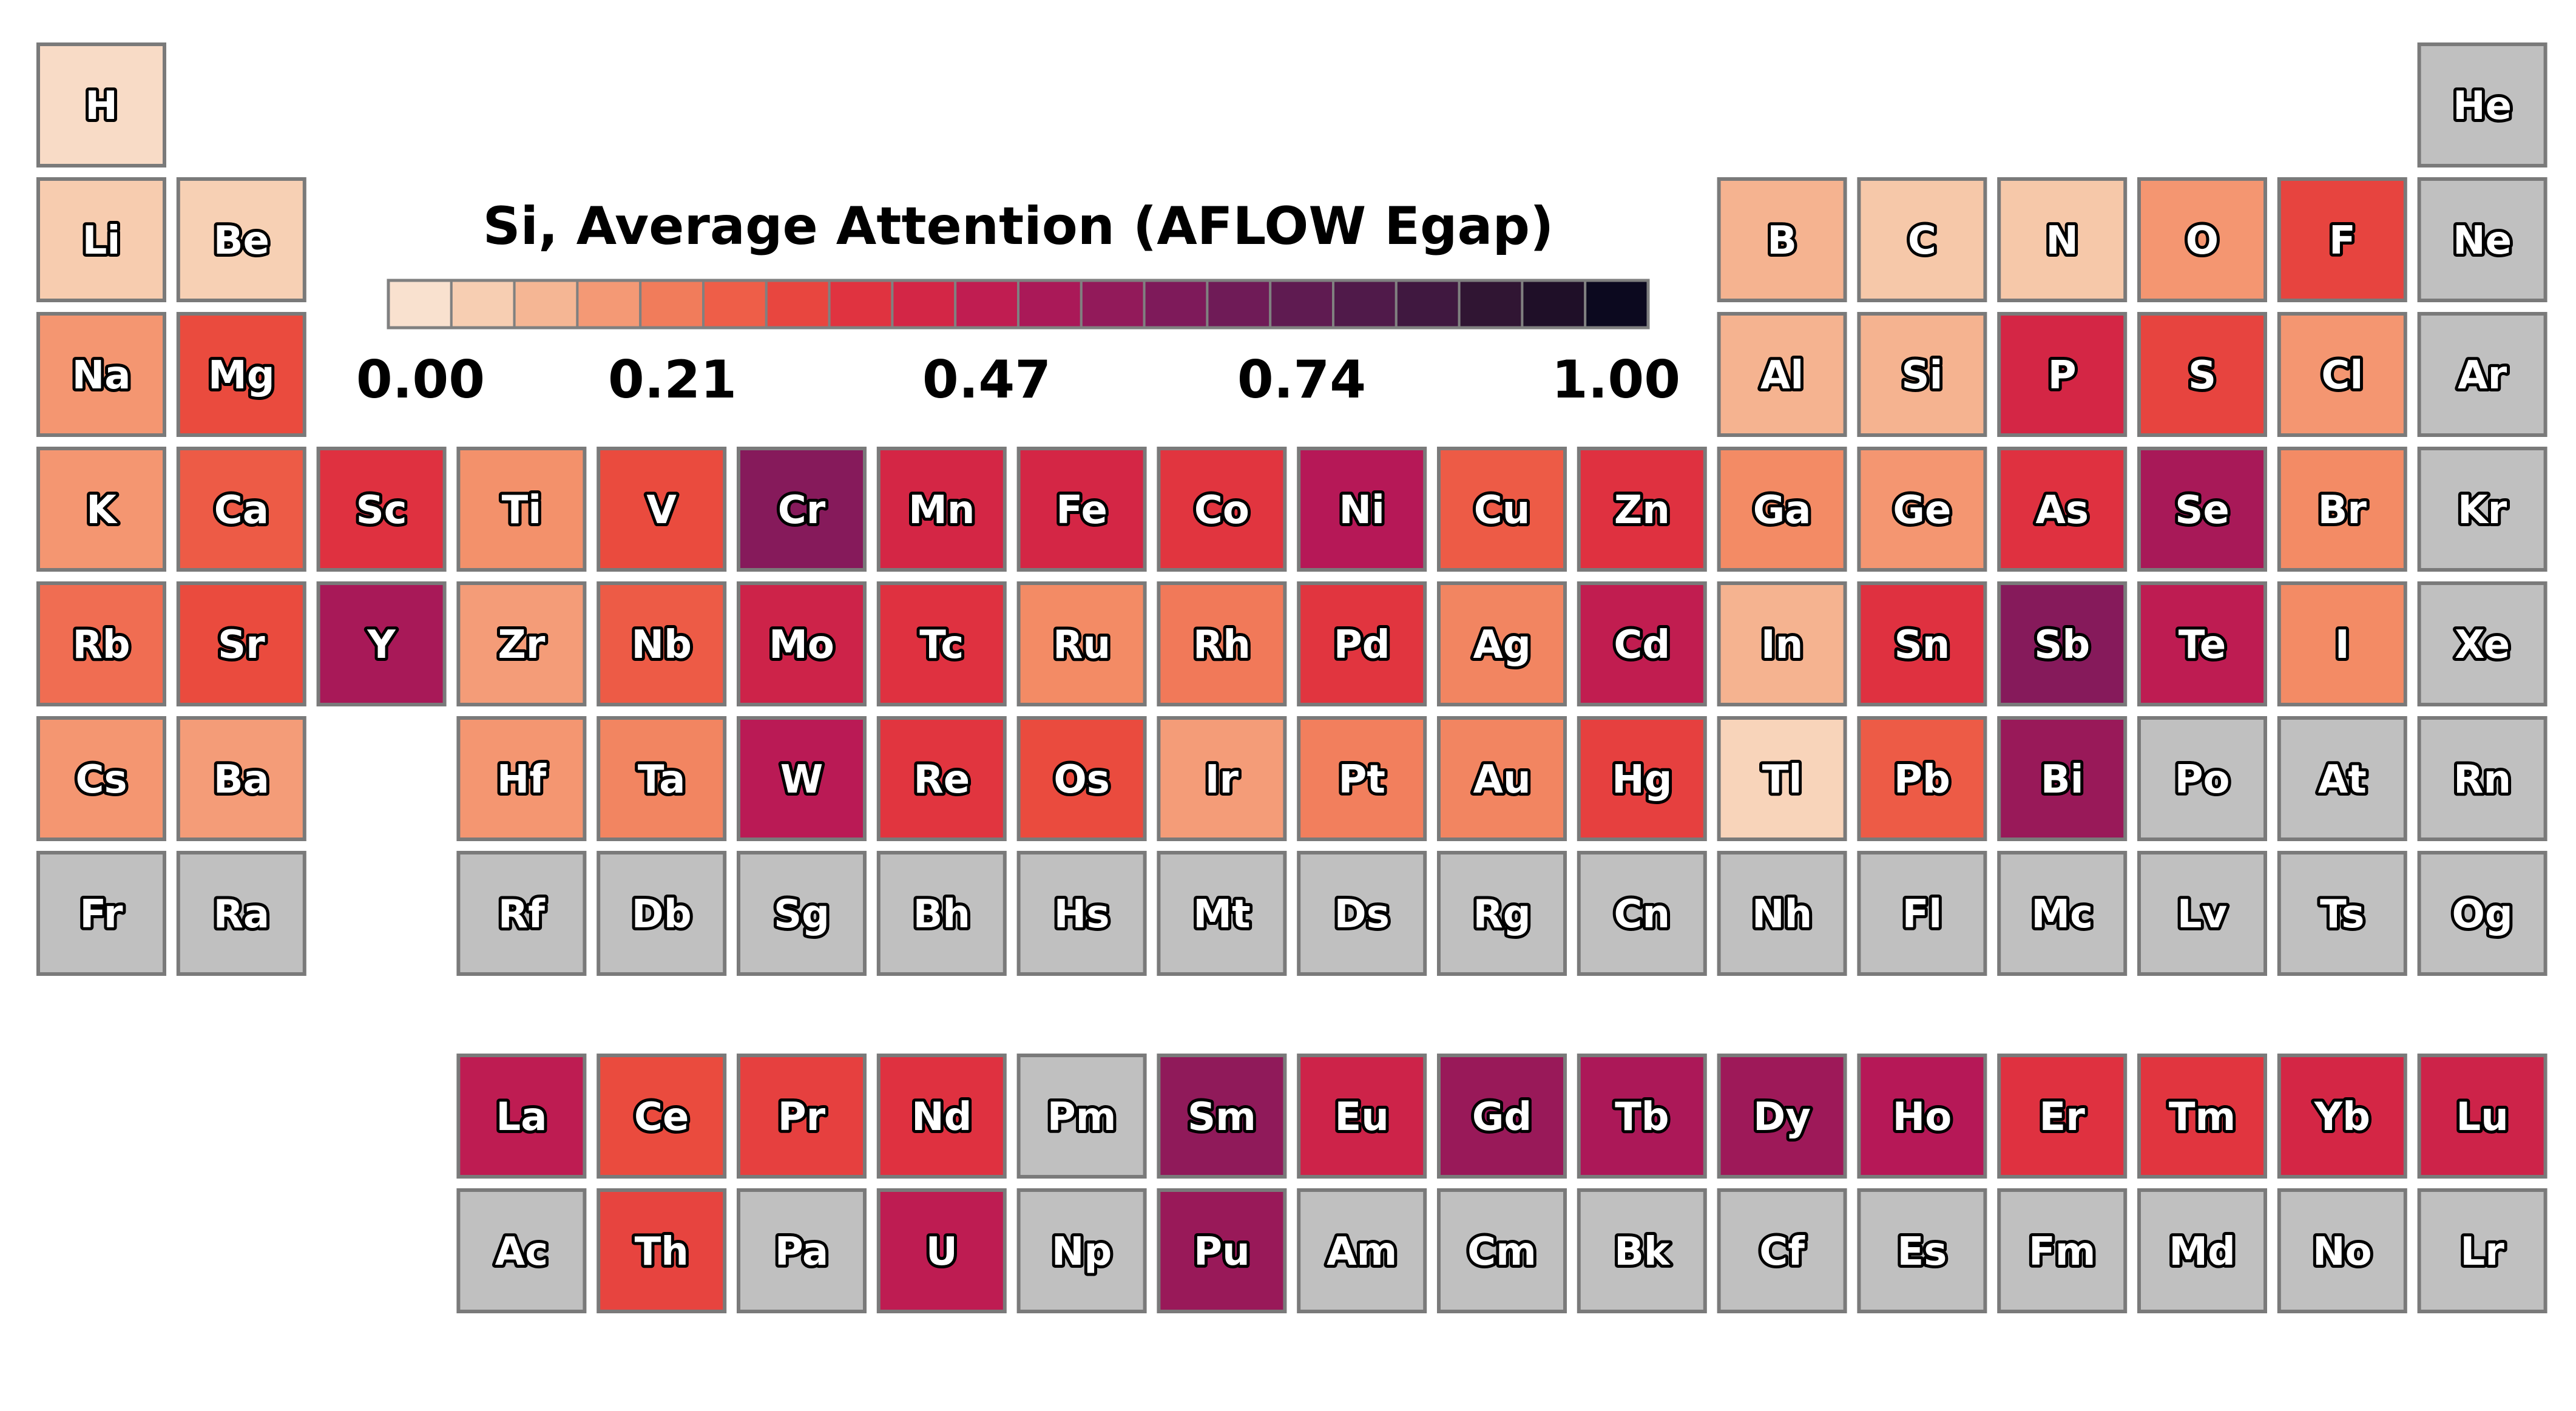  I want to click on element-symbol: O, so click(2202, 241).